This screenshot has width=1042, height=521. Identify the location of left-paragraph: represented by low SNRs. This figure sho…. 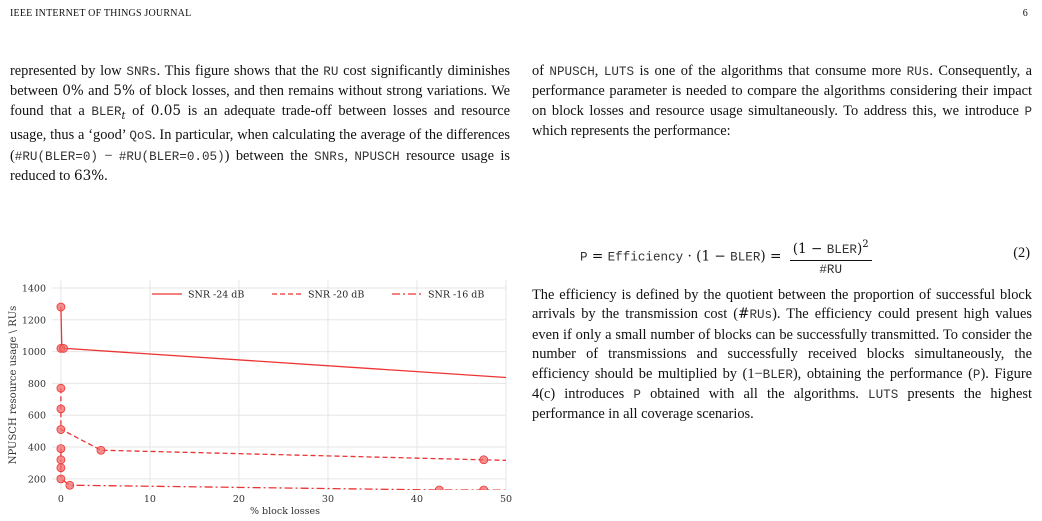
(260, 124).